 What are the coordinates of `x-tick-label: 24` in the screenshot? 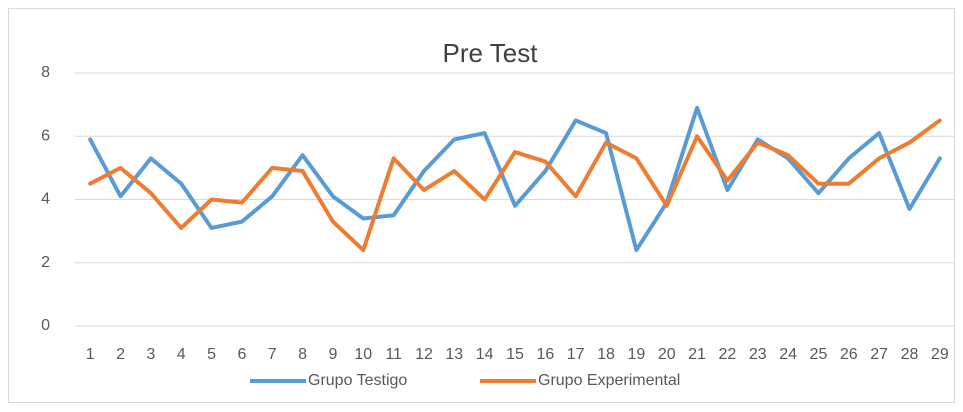 It's located at (788, 354).